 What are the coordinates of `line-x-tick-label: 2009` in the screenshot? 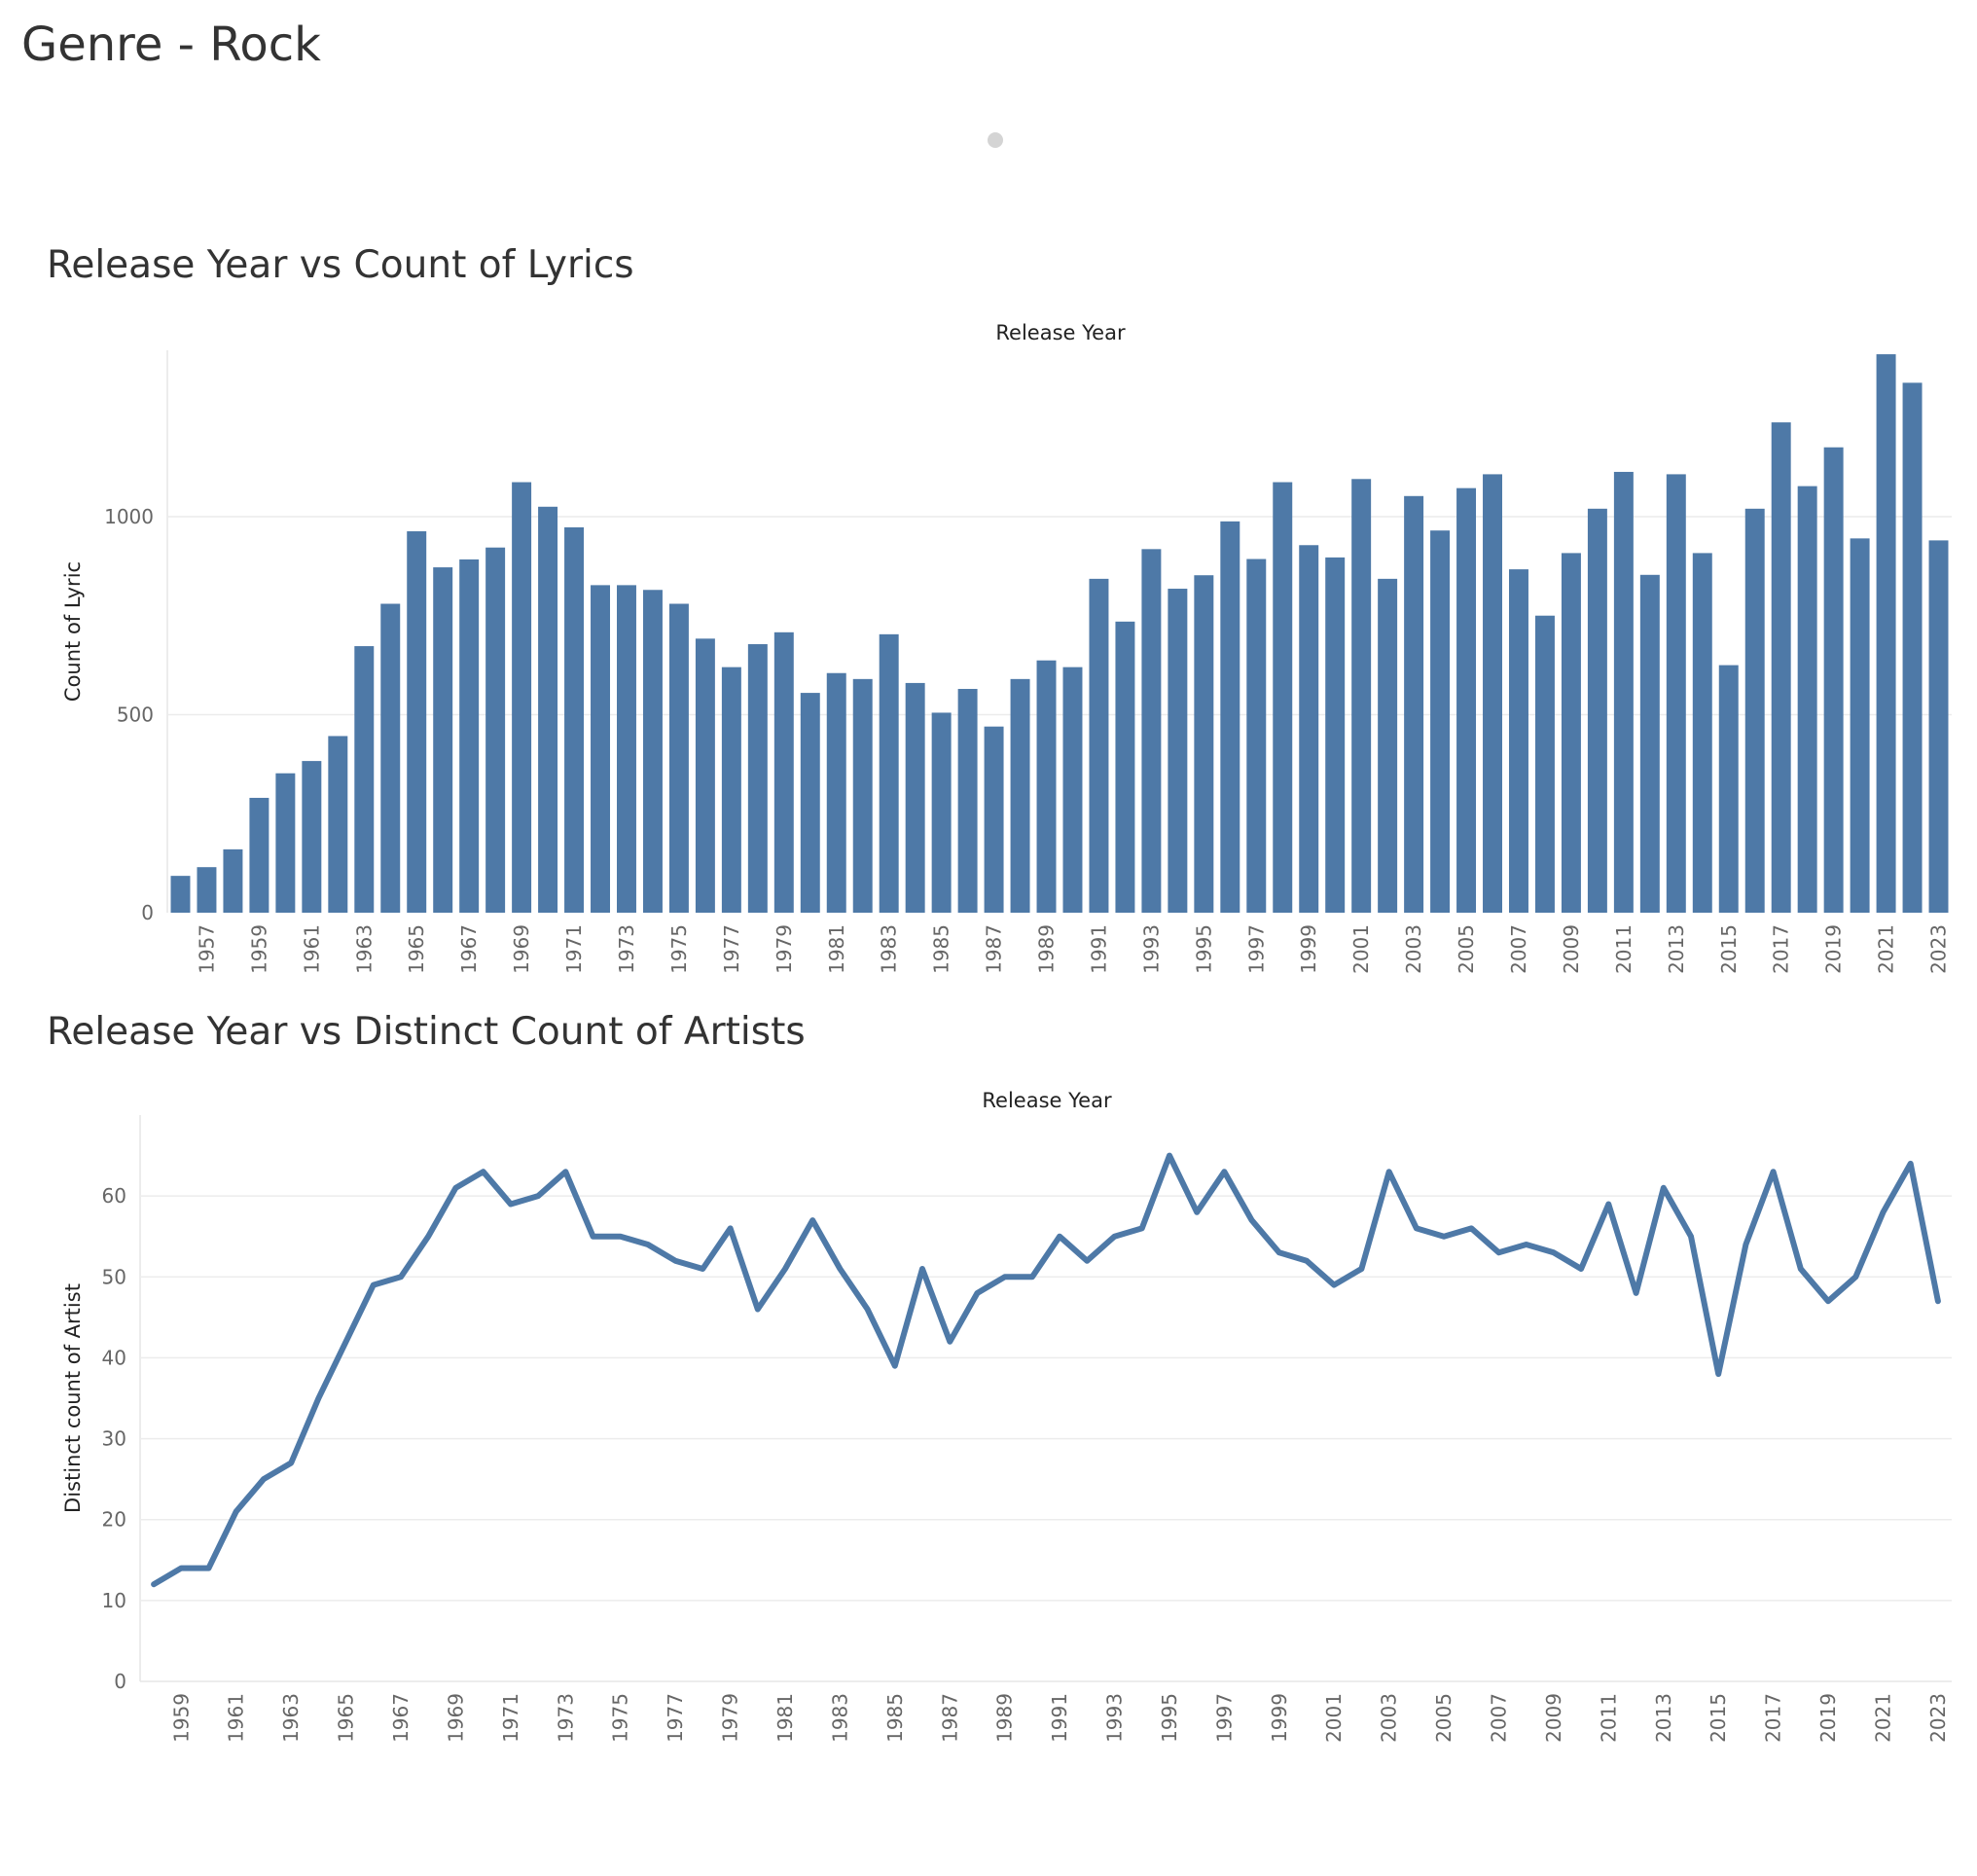 It's located at (1553, 1718).